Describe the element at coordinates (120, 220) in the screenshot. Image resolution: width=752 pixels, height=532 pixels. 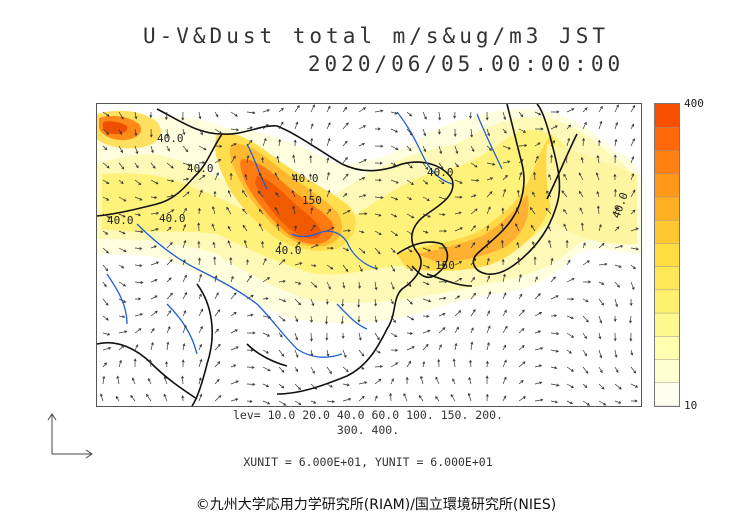
I see `contour-label: 40.0` at that location.